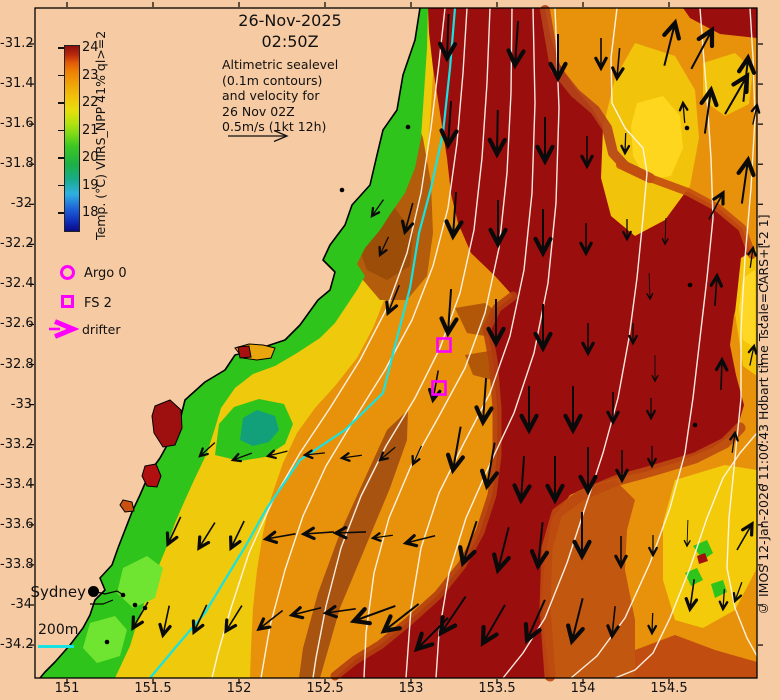 This screenshot has height=700, width=780. I want to click on title-date: 26-Nov-2025, so click(290, 20).